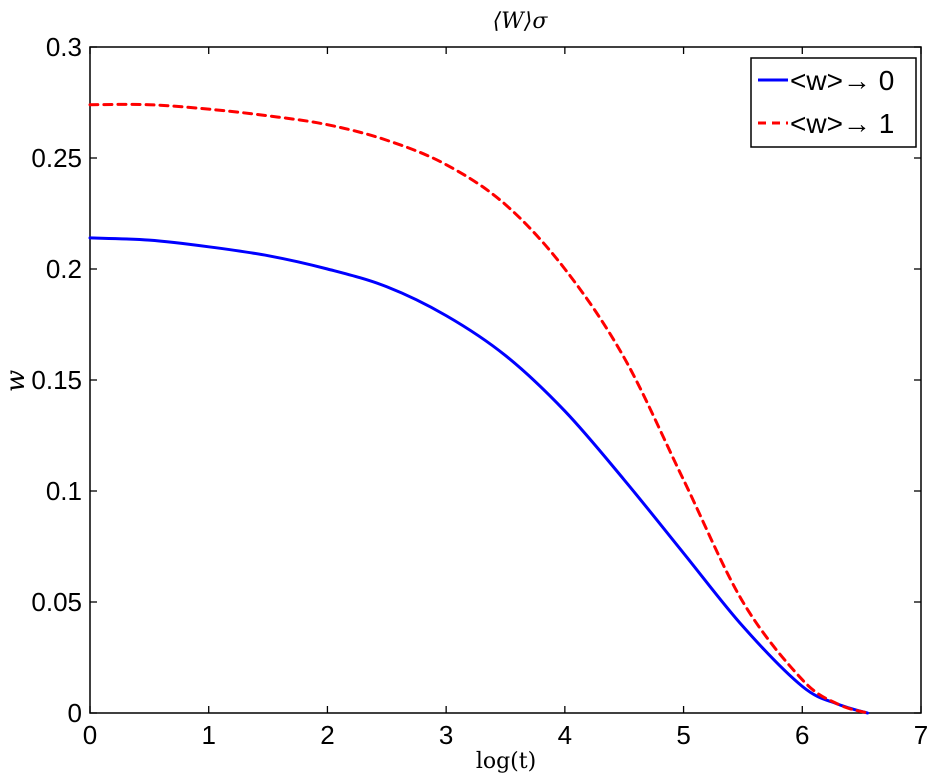 This screenshot has width=935, height=783. What do you see at coordinates (64, 491) in the screenshot?
I see `y-tick-label-2: 0.1` at bounding box center [64, 491].